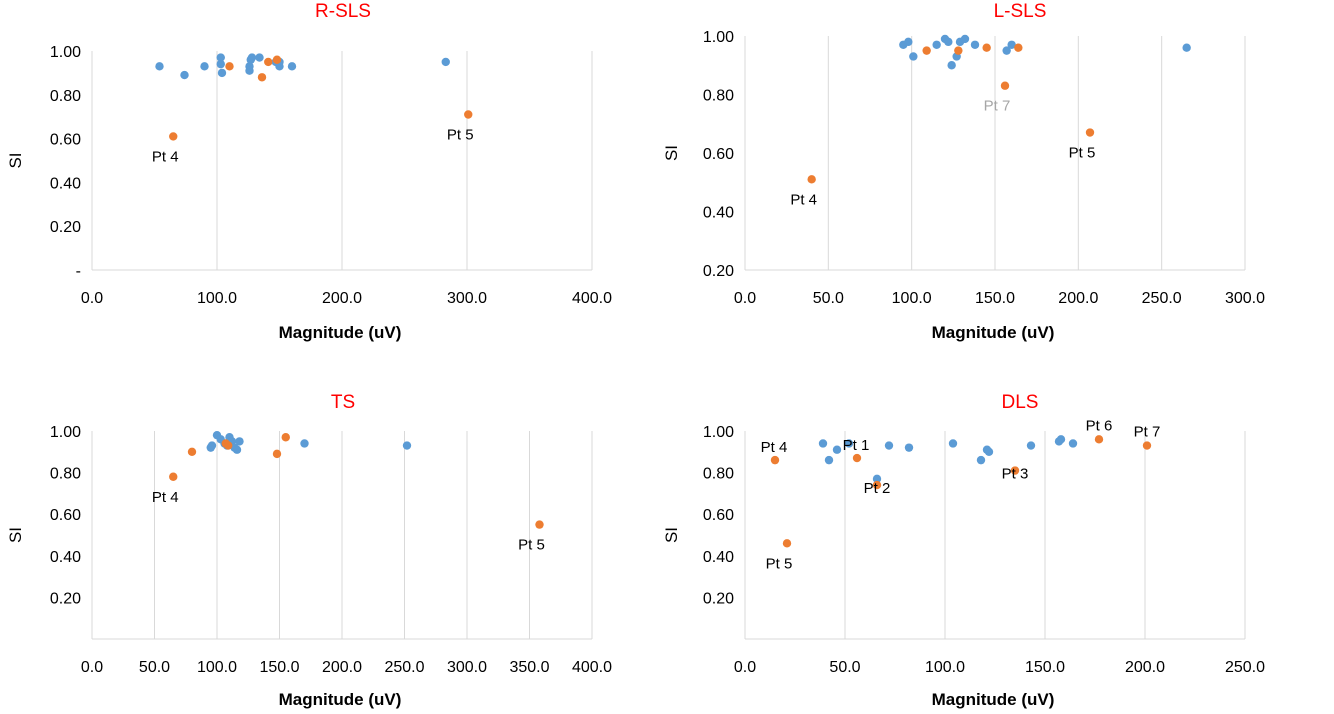 The height and width of the screenshot is (714, 1334). I want to click on x-tick-label: 150.0, so click(995, 298).